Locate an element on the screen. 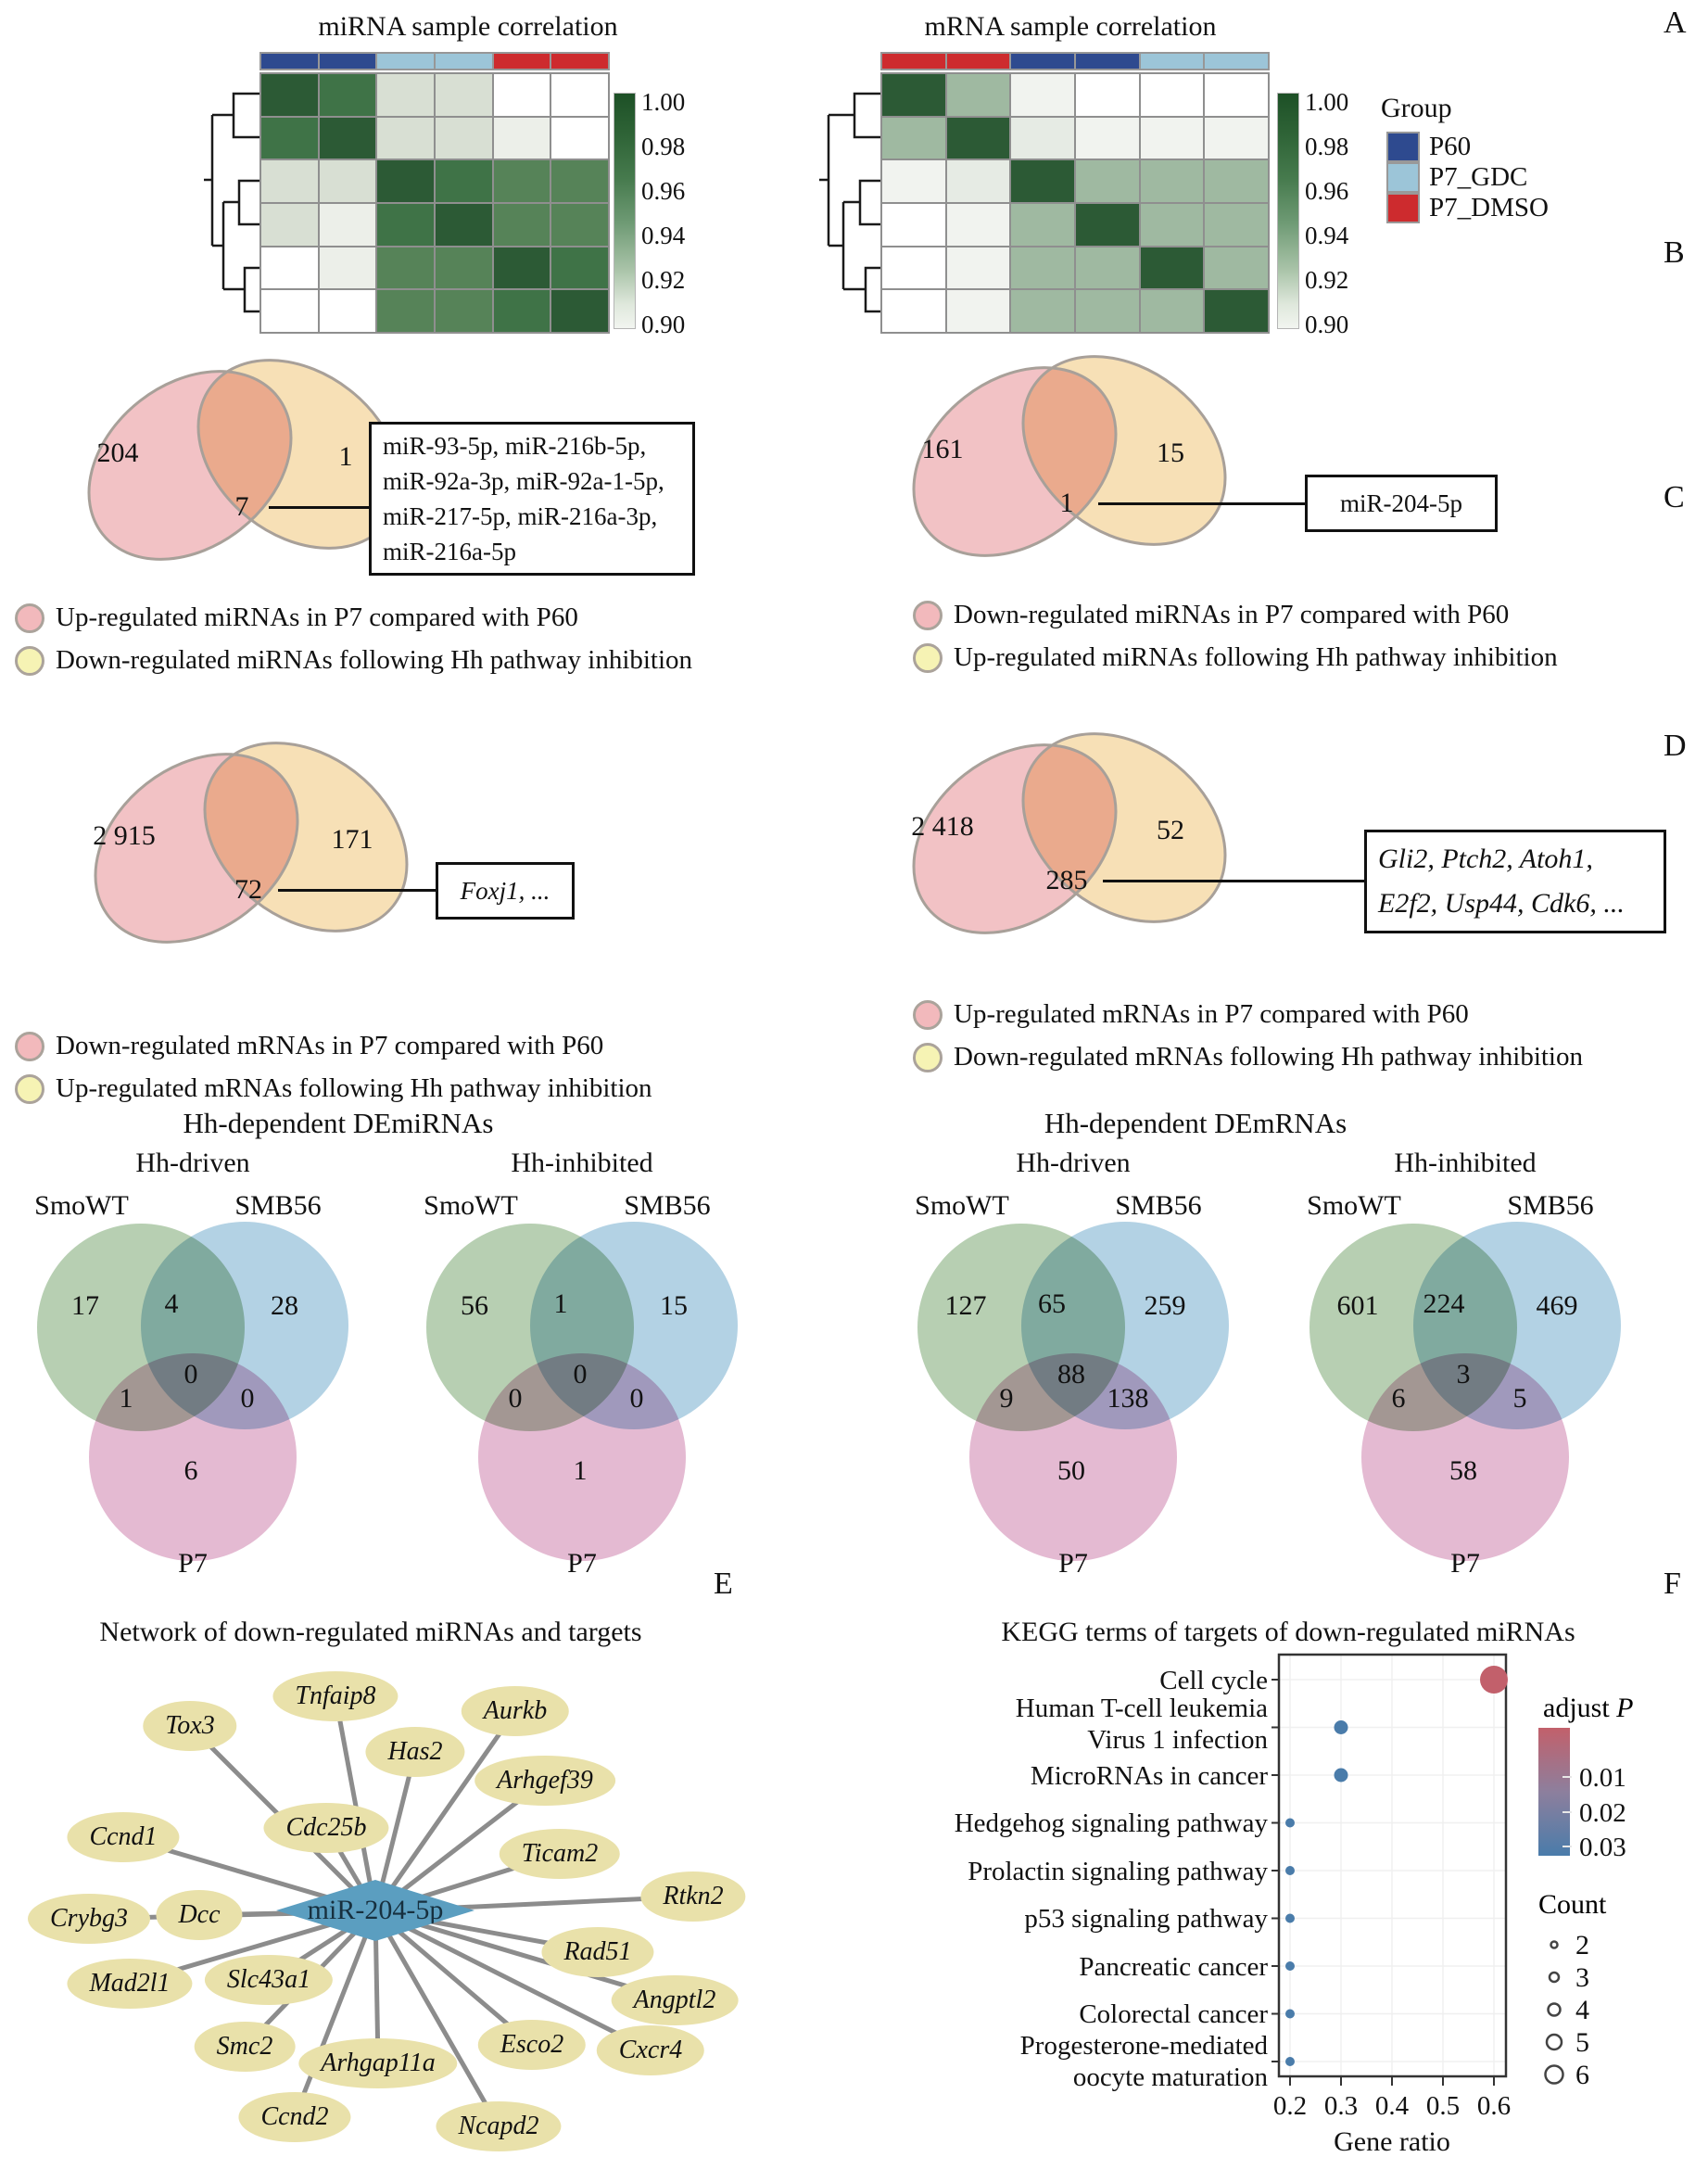  callout-line: miR-92a-3p, miR-92a-1-5p, is located at coordinates (524, 481).